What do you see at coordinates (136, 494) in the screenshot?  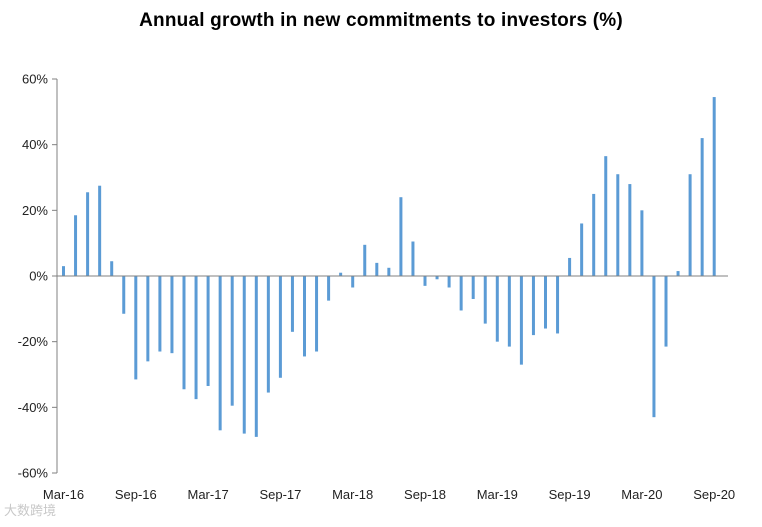 I see `x-tick-label: Sep-16` at bounding box center [136, 494].